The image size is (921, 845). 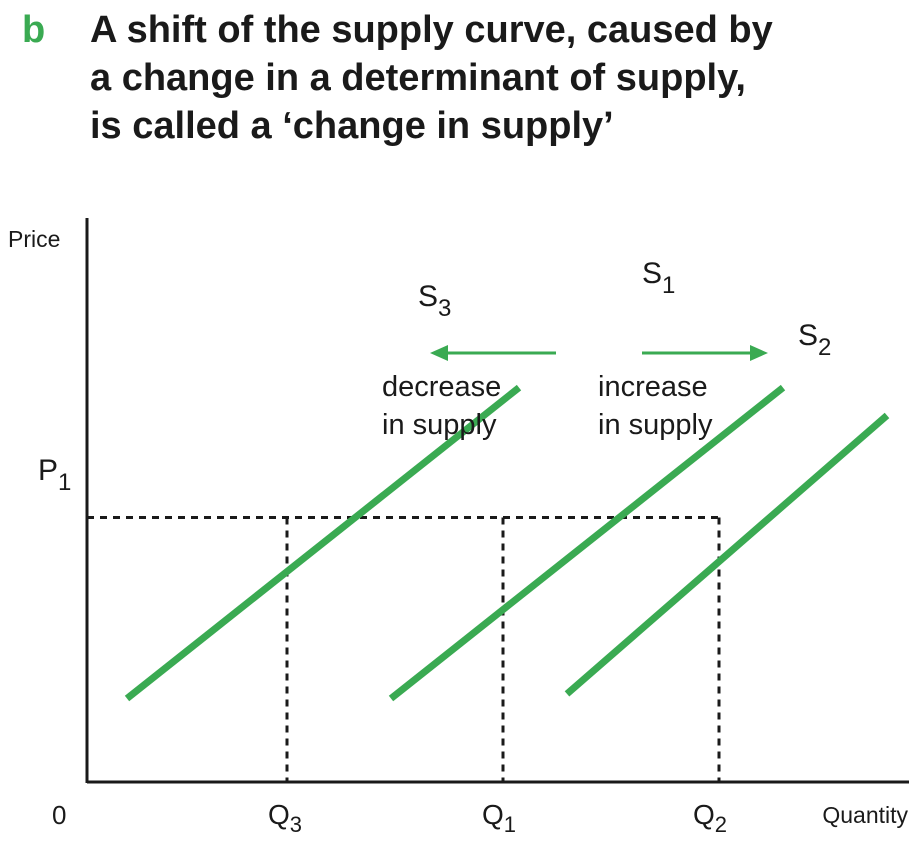 I want to click on series-label-s1: S1, so click(x=658, y=278).